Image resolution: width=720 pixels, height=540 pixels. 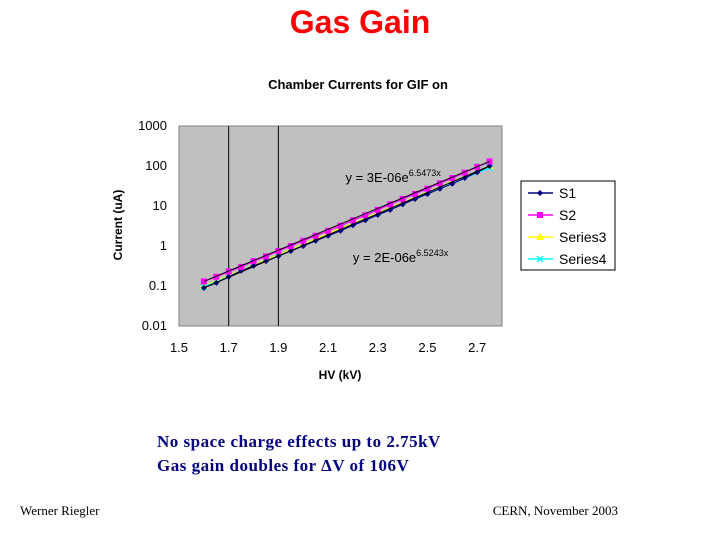 What do you see at coordinates (278, 347) in the screenshot?
I see `x-tick-label: 1.9` at bounding box center [278, 347].